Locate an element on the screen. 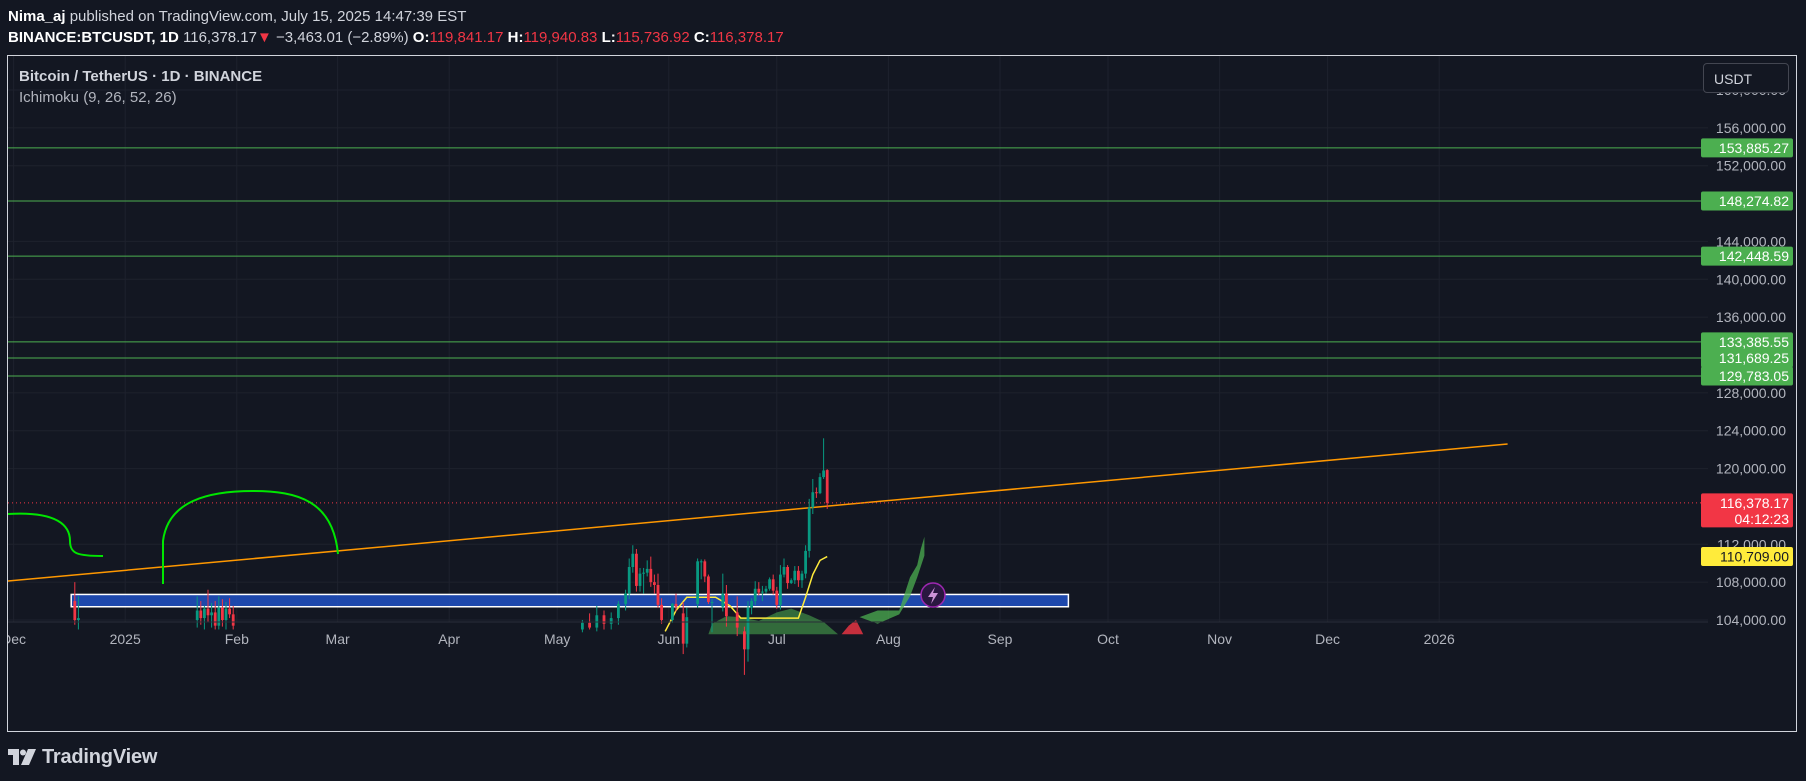 The width and height of the screenshot is (1806, 781). y-tick-label: 136,000.00 is located at coordinates (1751, 317).